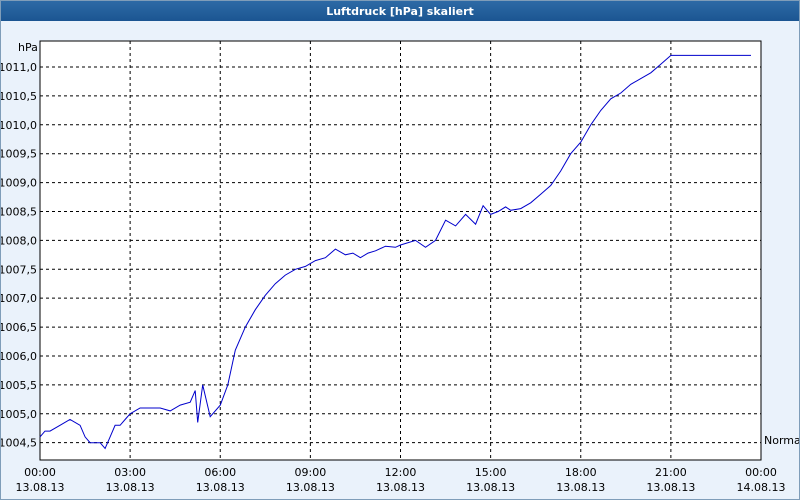 This screenshot has height=500, width=800. Describe the element at coordinates (19, 154) in the screenshot. I see `y-tick-label: 1009,5` at that location.